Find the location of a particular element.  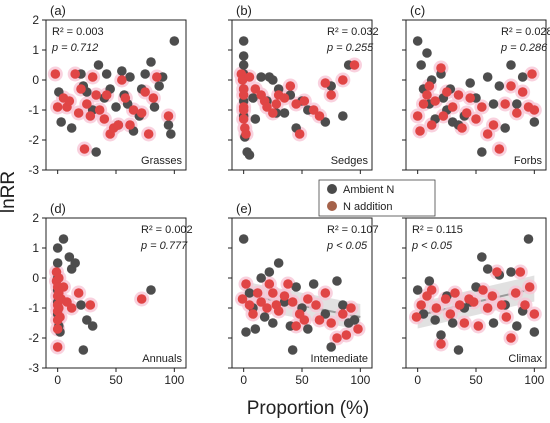

group-label: Annuals is located at coordinates (162, 359).